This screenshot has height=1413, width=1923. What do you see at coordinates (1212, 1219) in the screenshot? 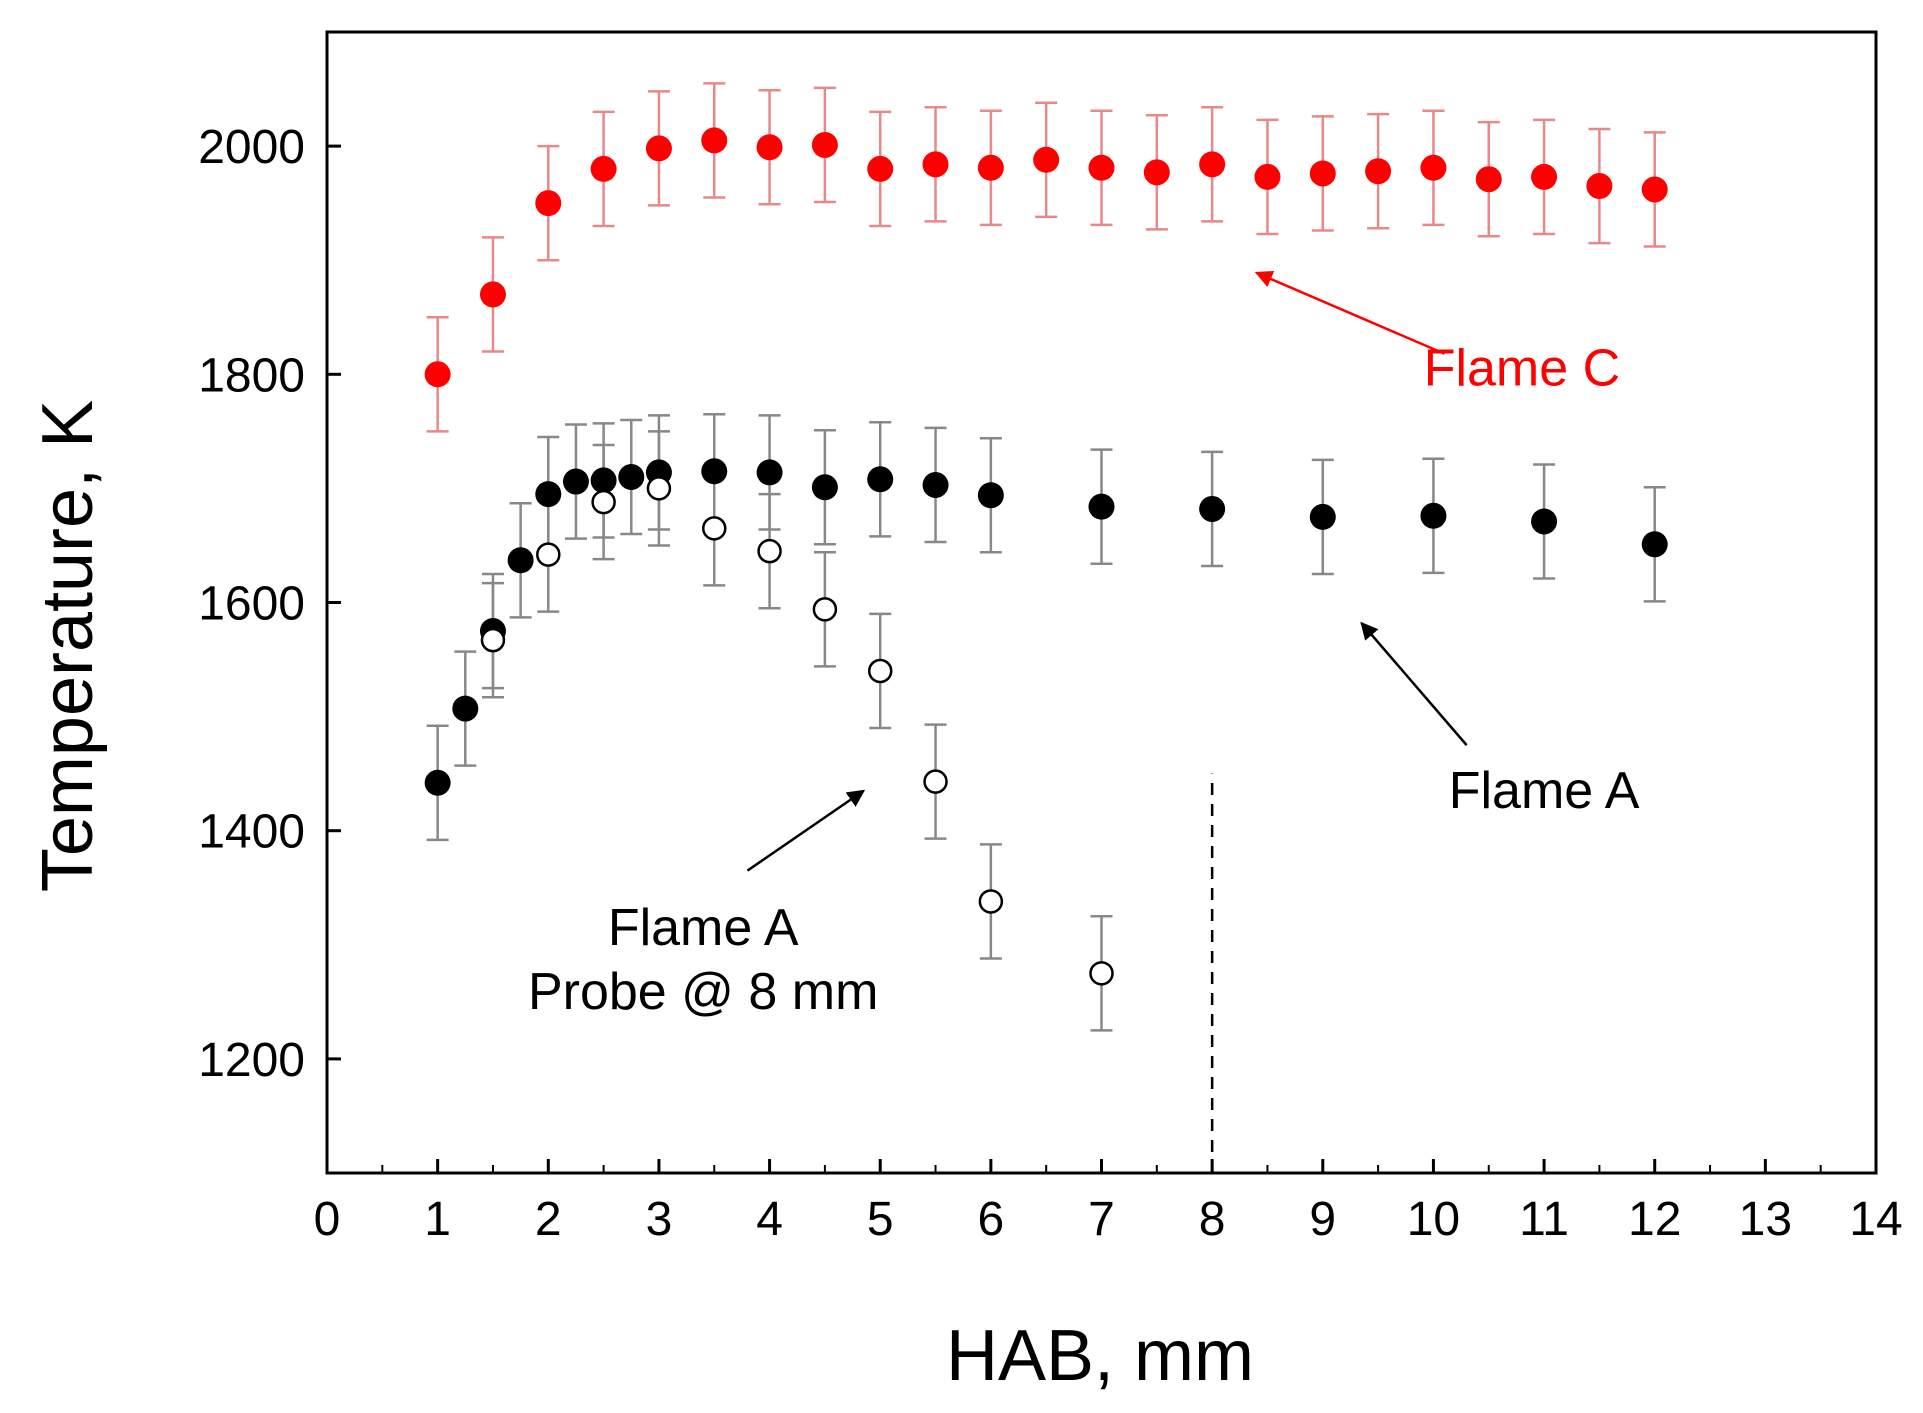
I see `x-tick-label: 8` at bounding box center [1212, 1219].